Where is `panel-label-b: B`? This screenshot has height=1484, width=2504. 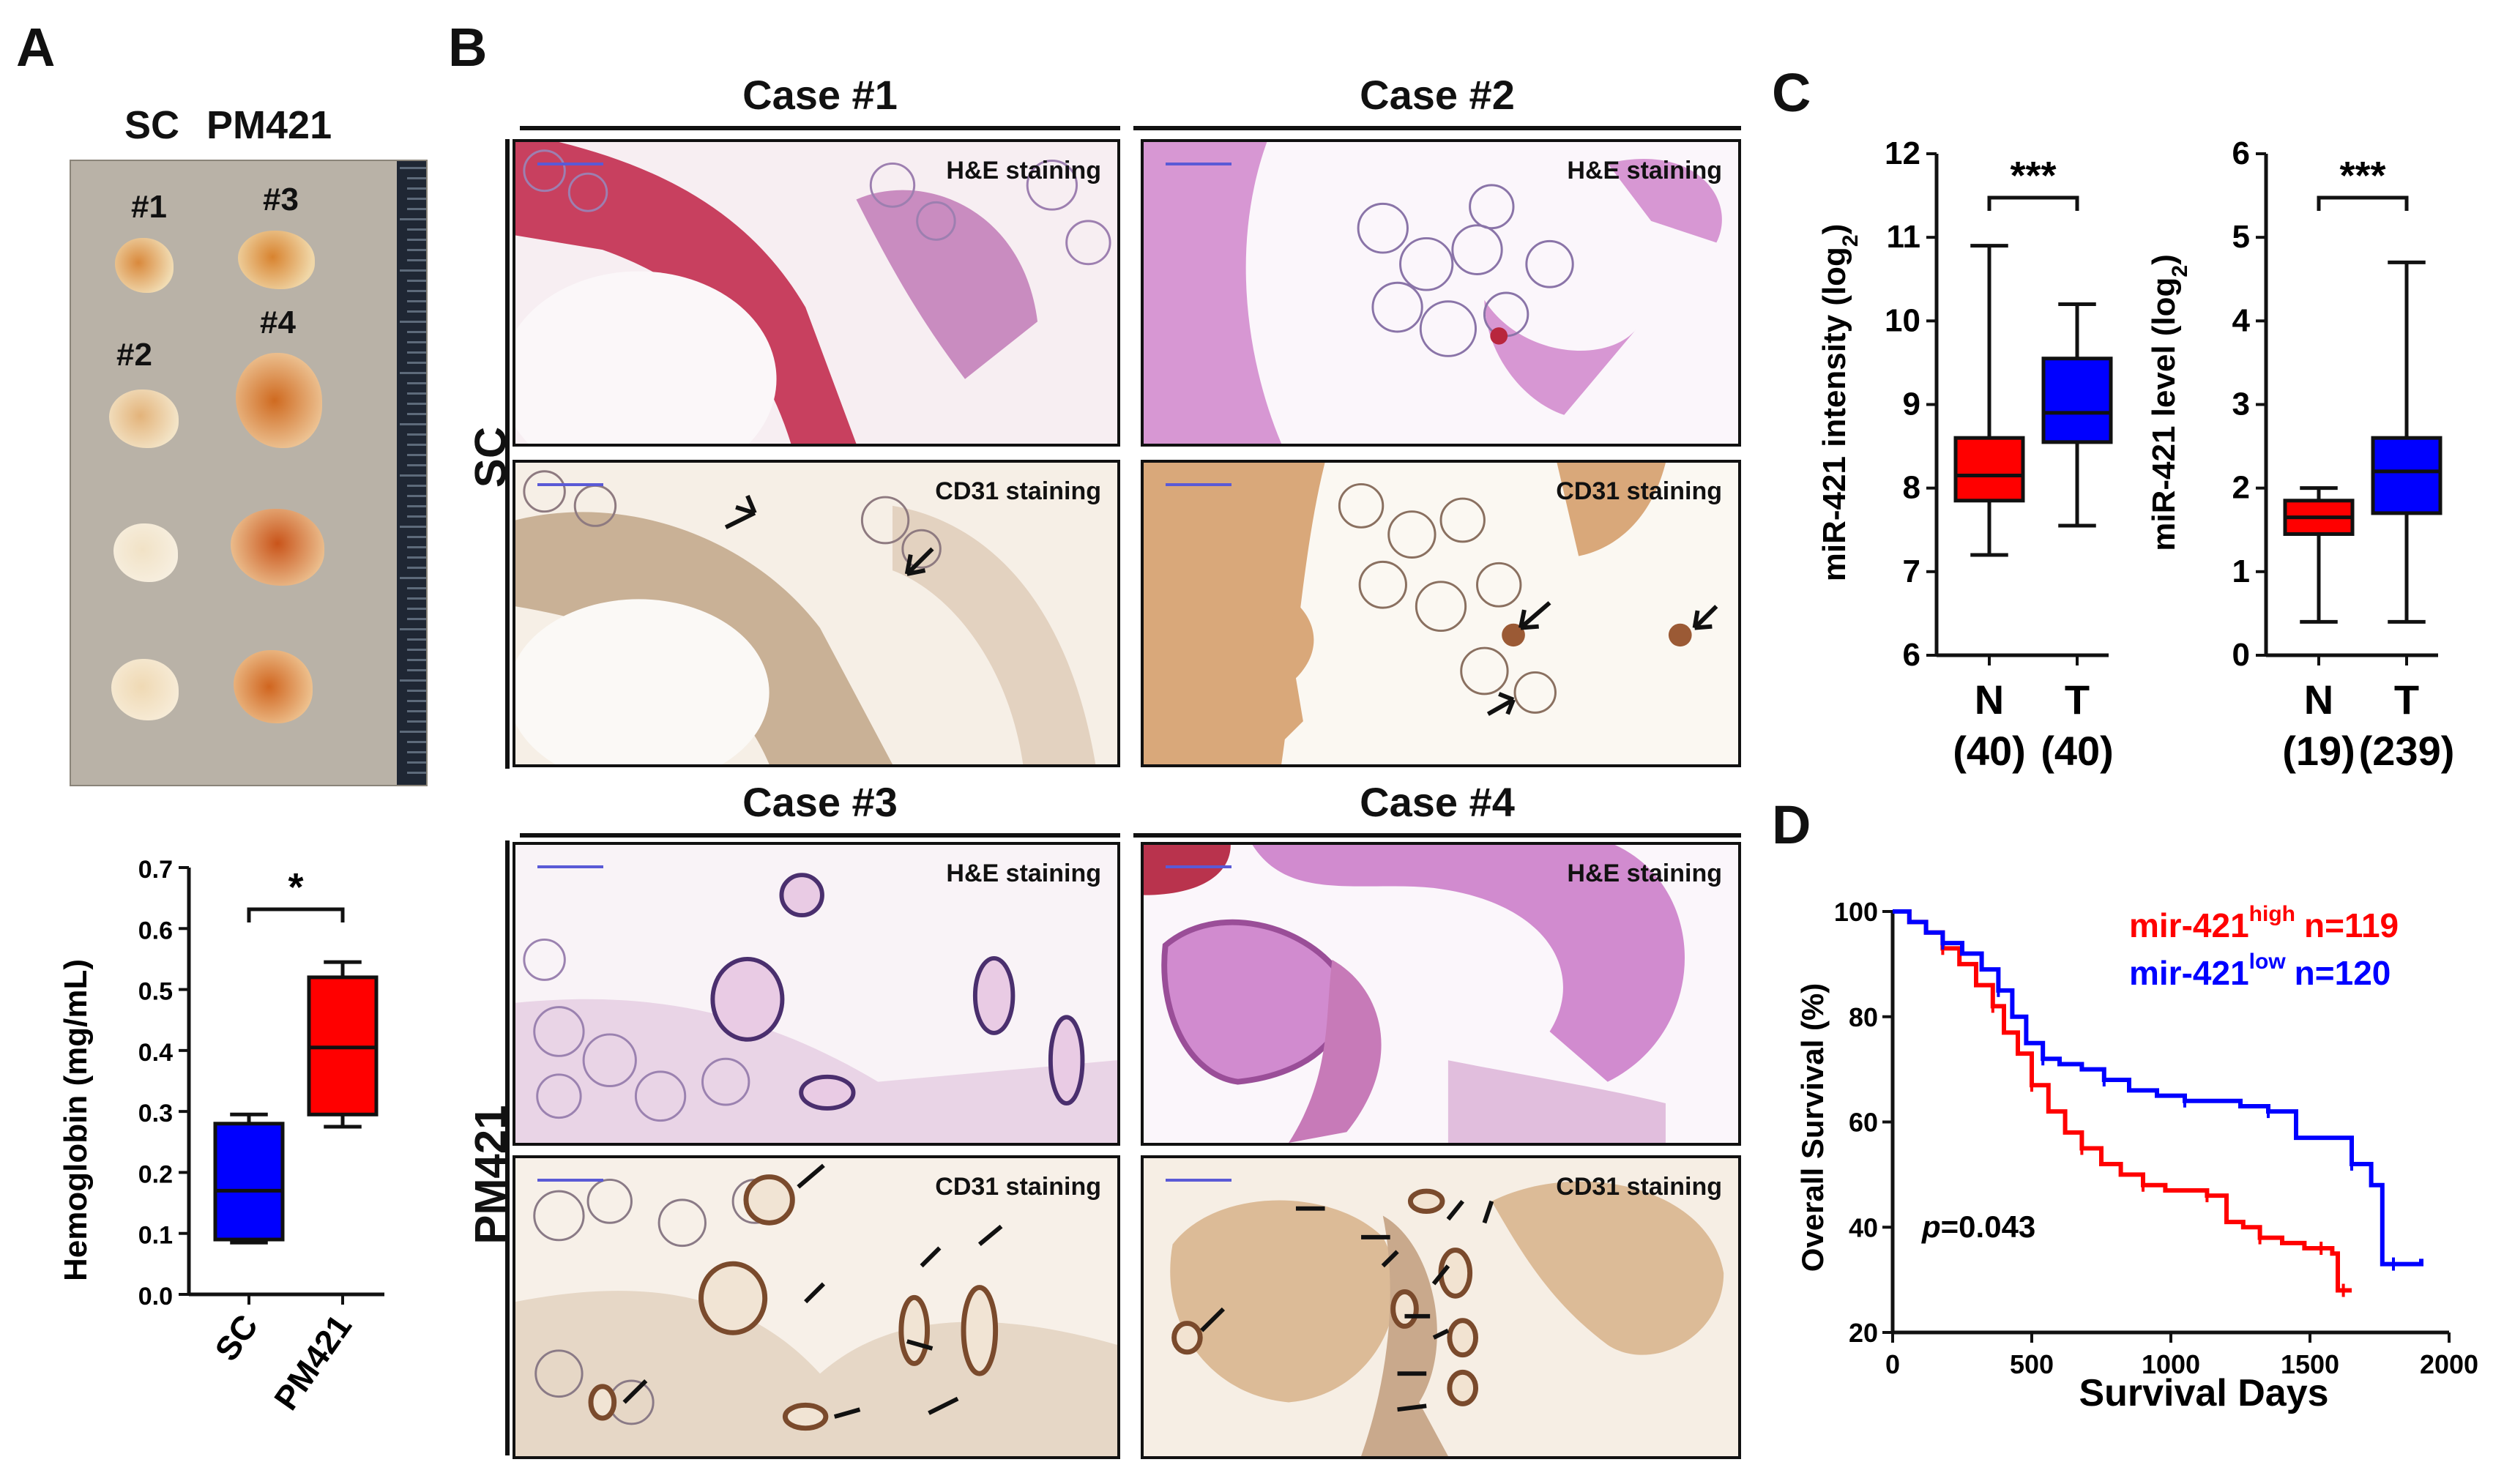 panel-label-b: B is located at coordinates (468, 47).